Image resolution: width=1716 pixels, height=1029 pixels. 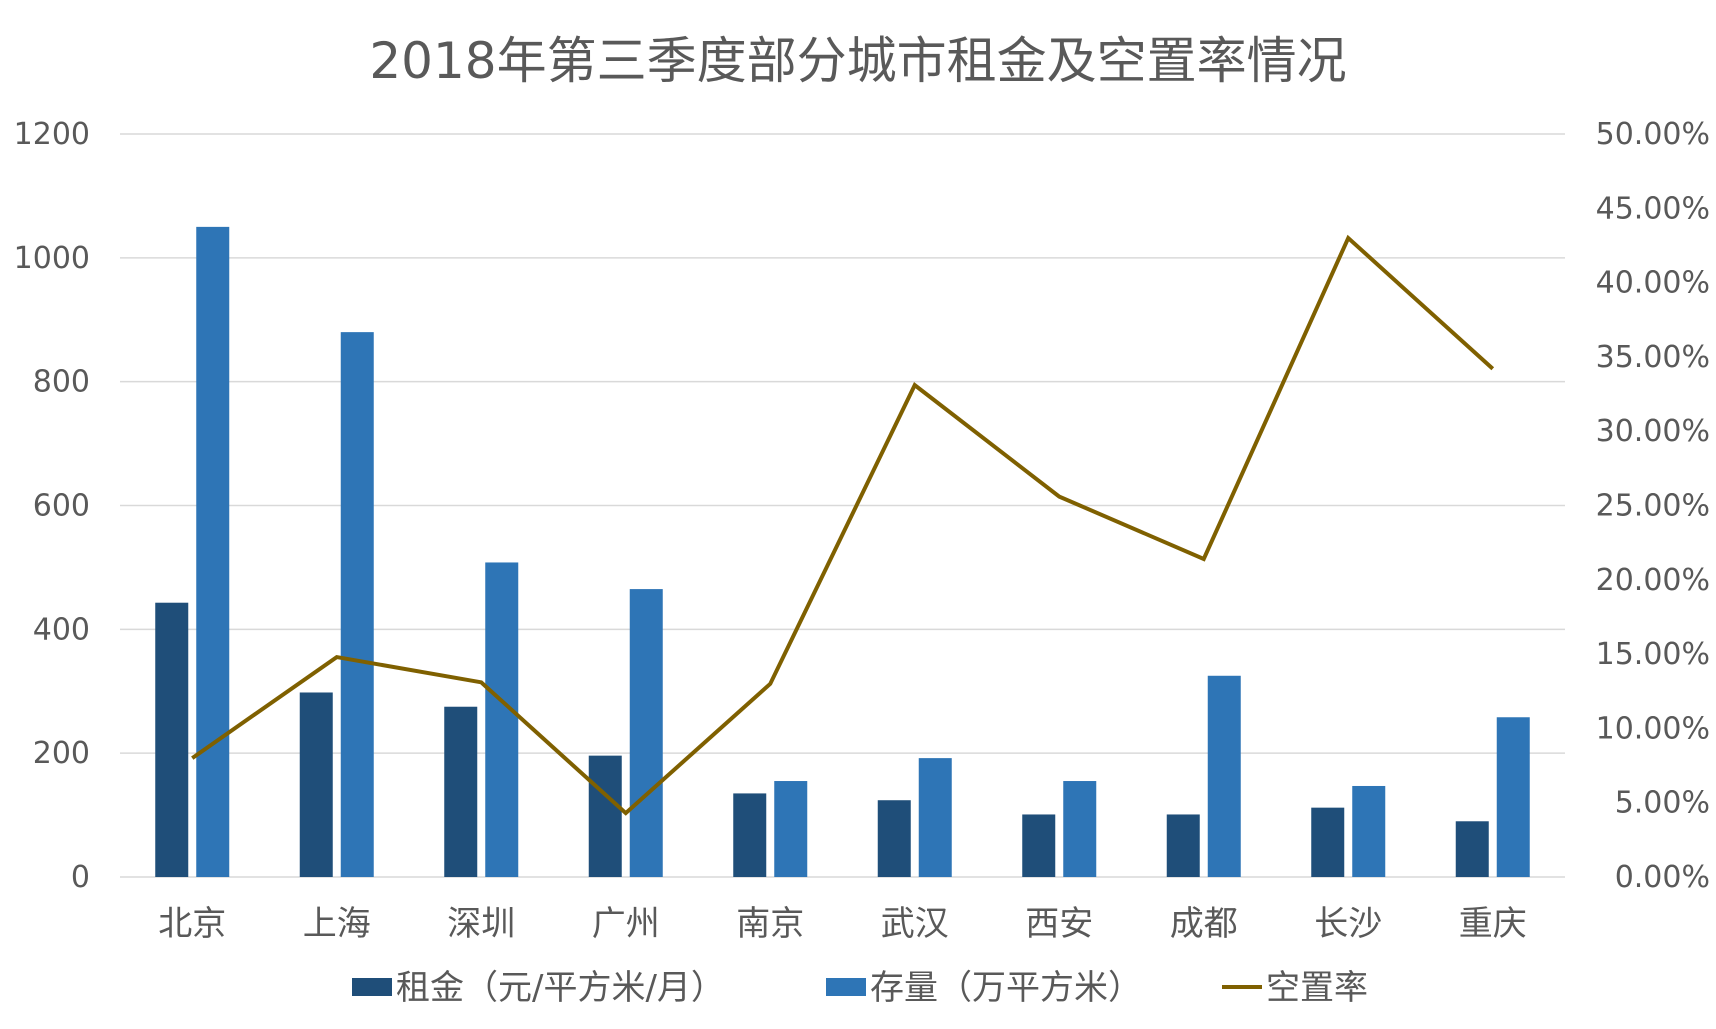 I want to click on category-label: 西安, so click(x=1059, y=924).